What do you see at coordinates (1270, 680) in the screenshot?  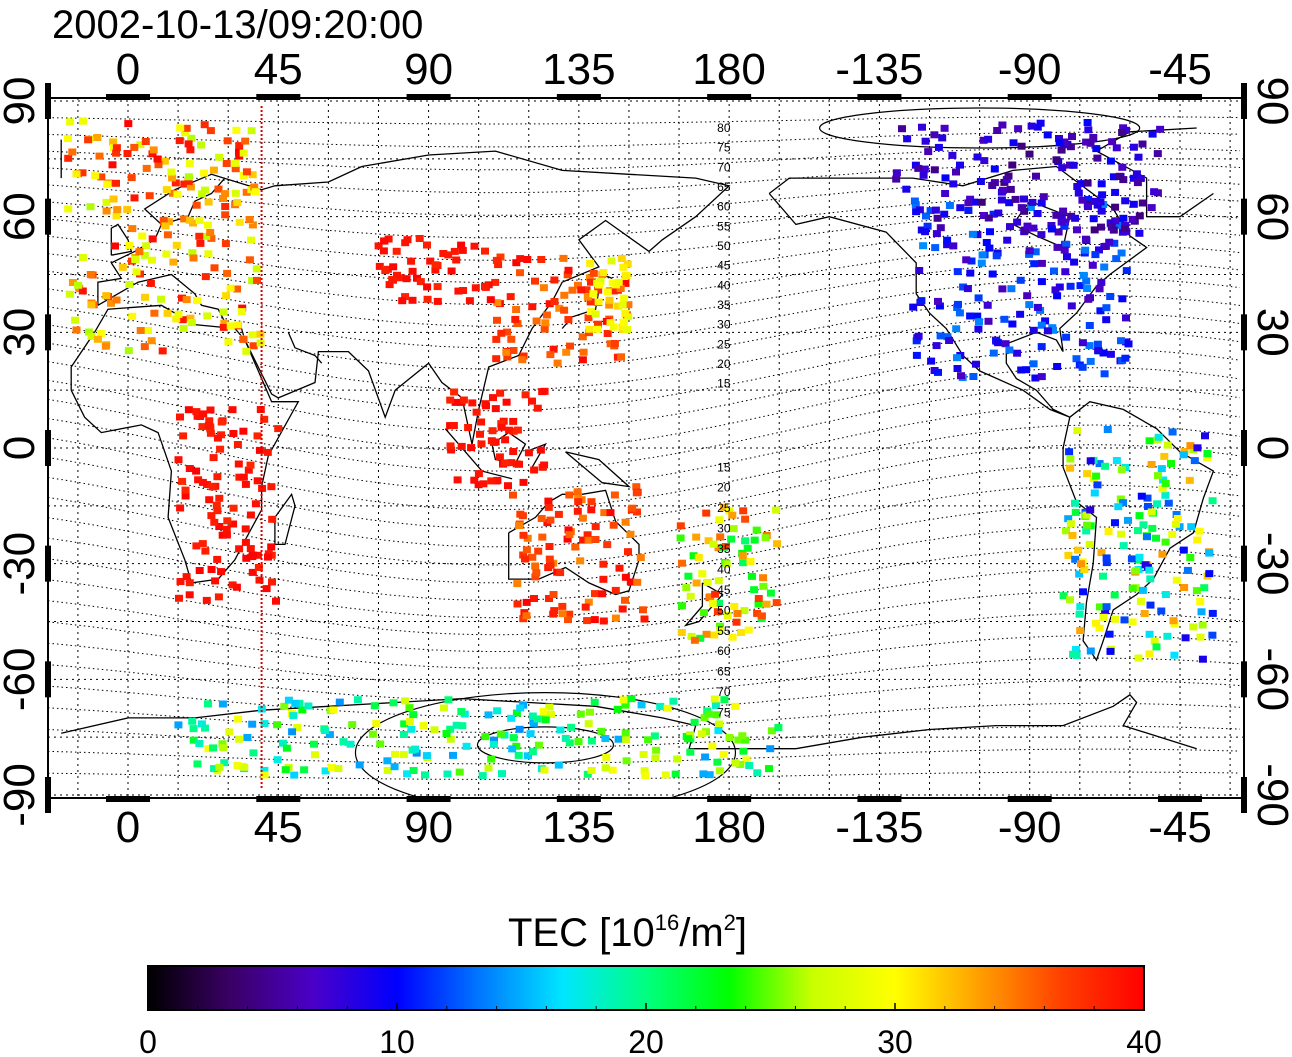 I see `lat-tick-label-right: -60` at bounding box center [1270, 680].